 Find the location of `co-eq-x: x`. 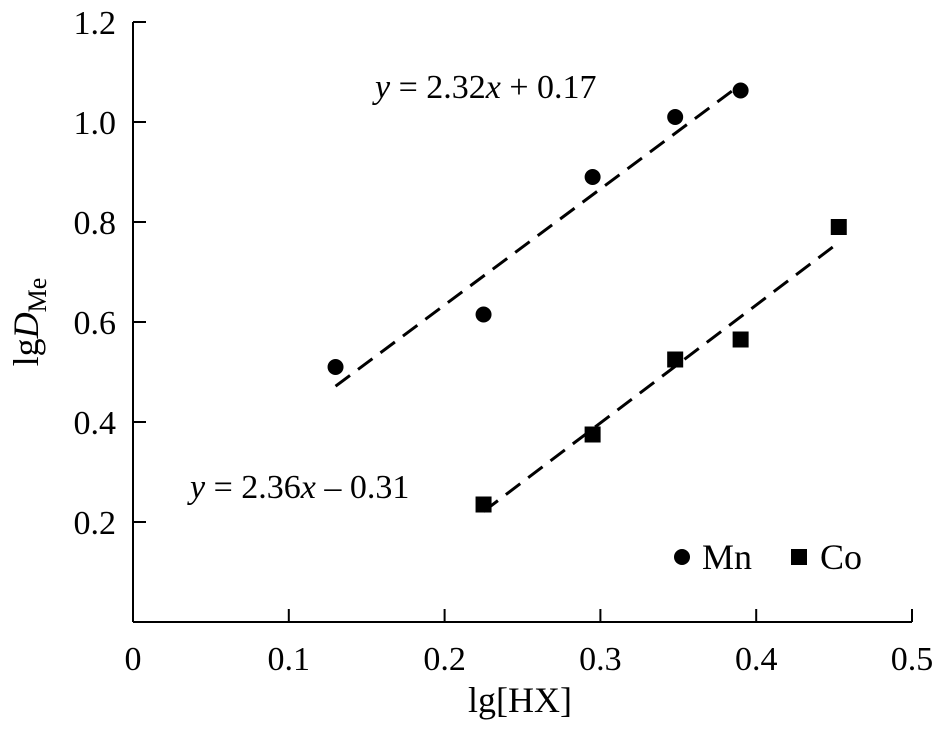

co-eq-x: x is located at coordinates (308, 487).